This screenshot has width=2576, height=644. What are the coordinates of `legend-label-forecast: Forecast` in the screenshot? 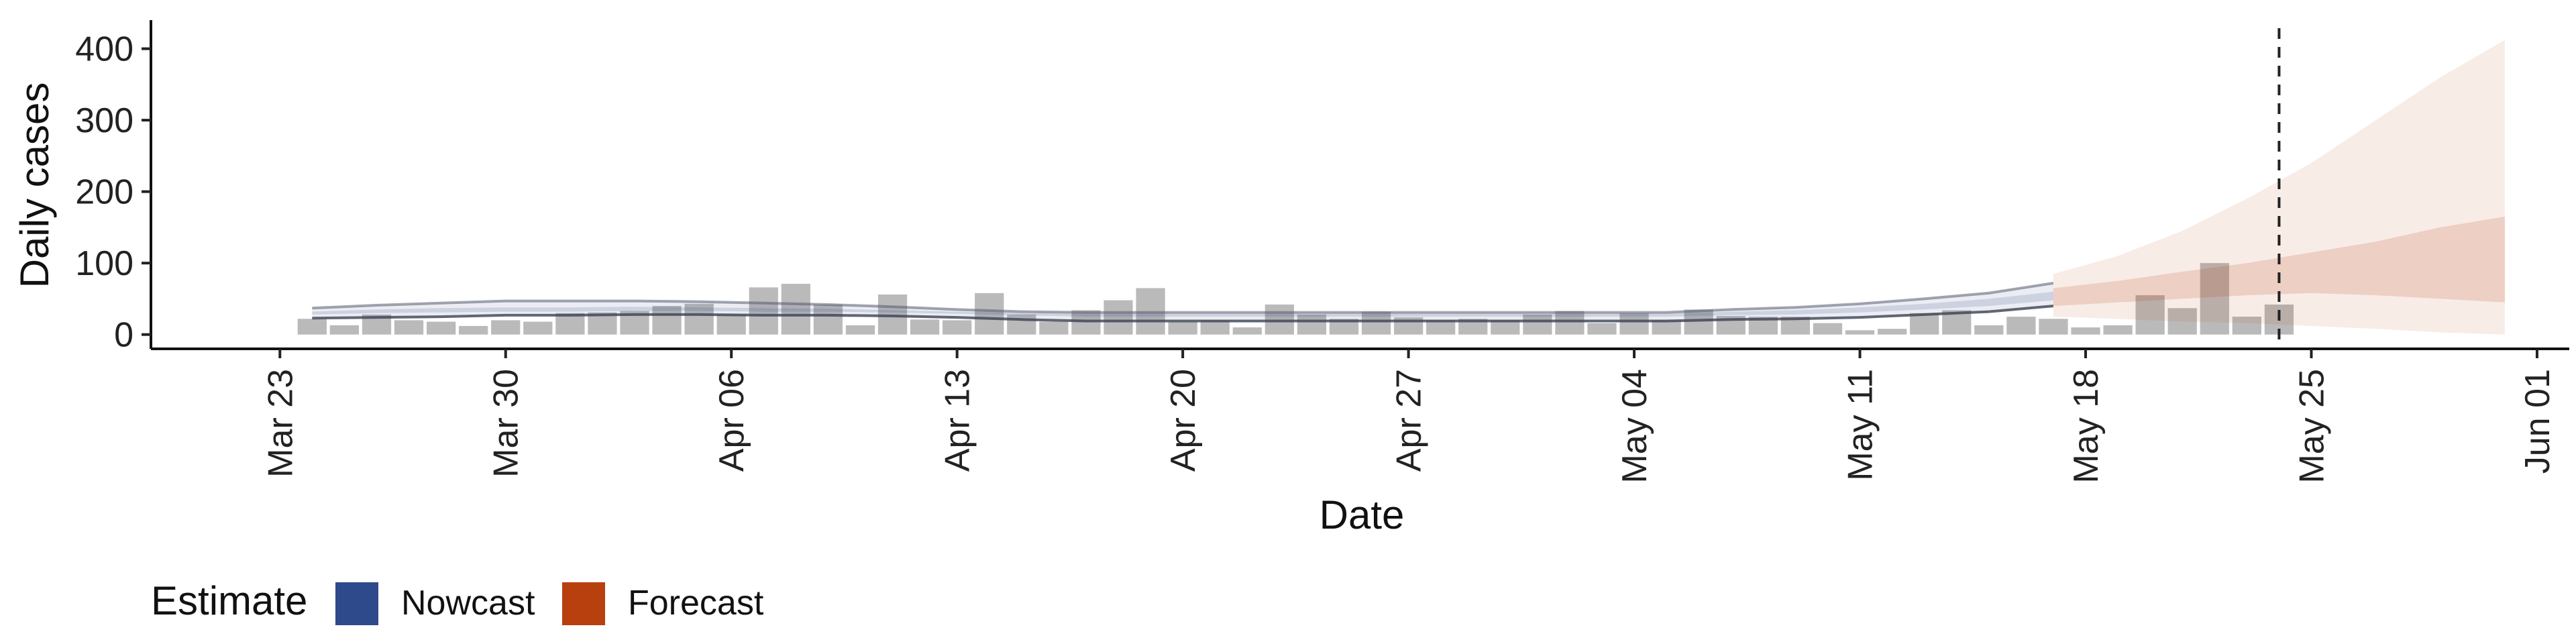 It's located at (696, 603).